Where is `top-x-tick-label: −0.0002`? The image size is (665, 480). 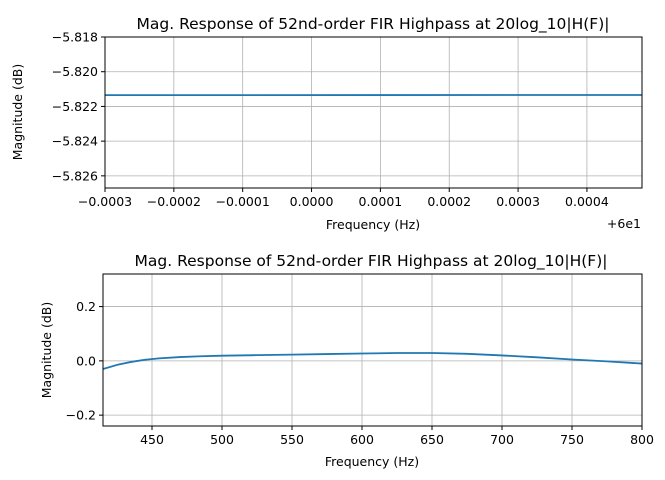 top-x-tick-label: −0.0002 is located at coordinates (174, 201).